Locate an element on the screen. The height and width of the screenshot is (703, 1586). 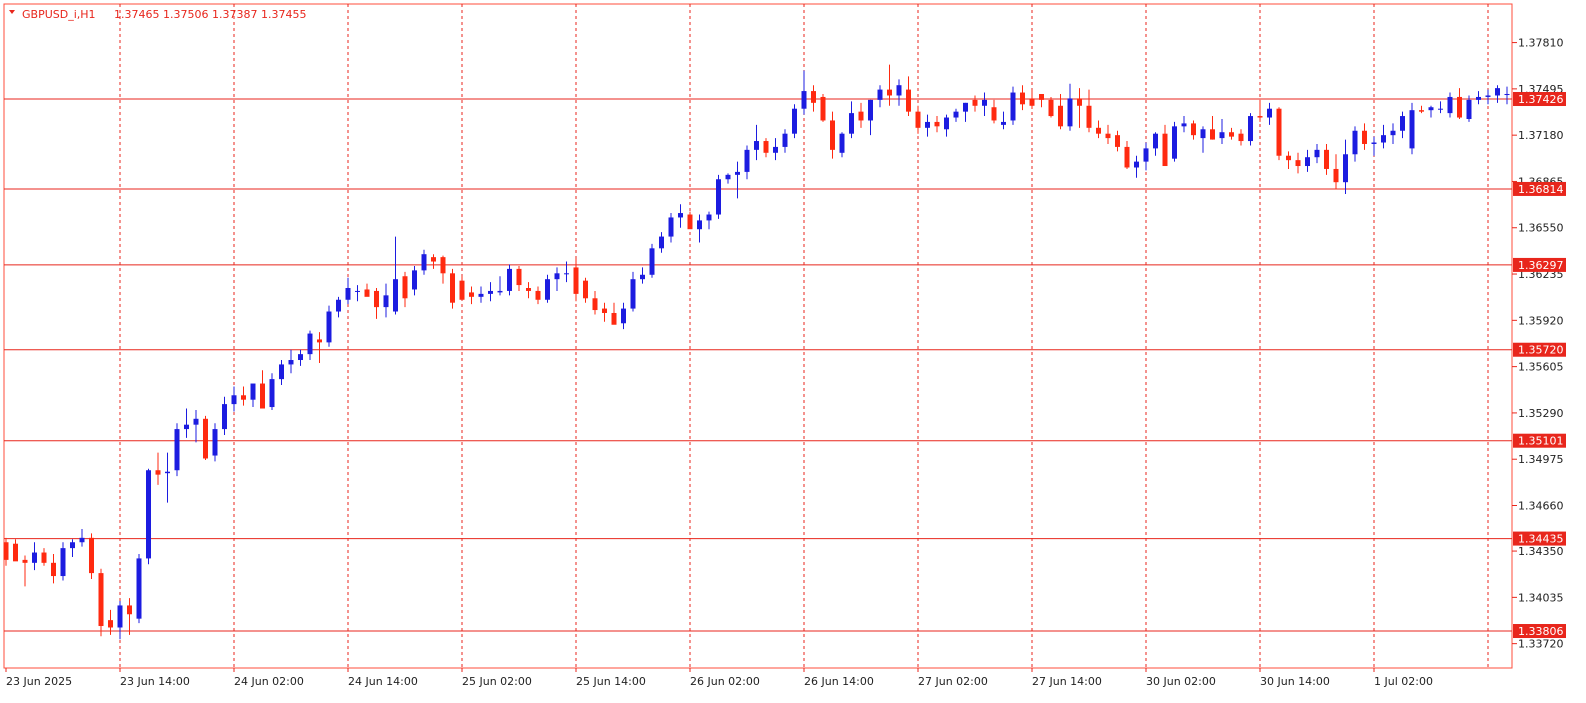
level-tag-label: 1.35101 is located at coordinates (1541, 441).